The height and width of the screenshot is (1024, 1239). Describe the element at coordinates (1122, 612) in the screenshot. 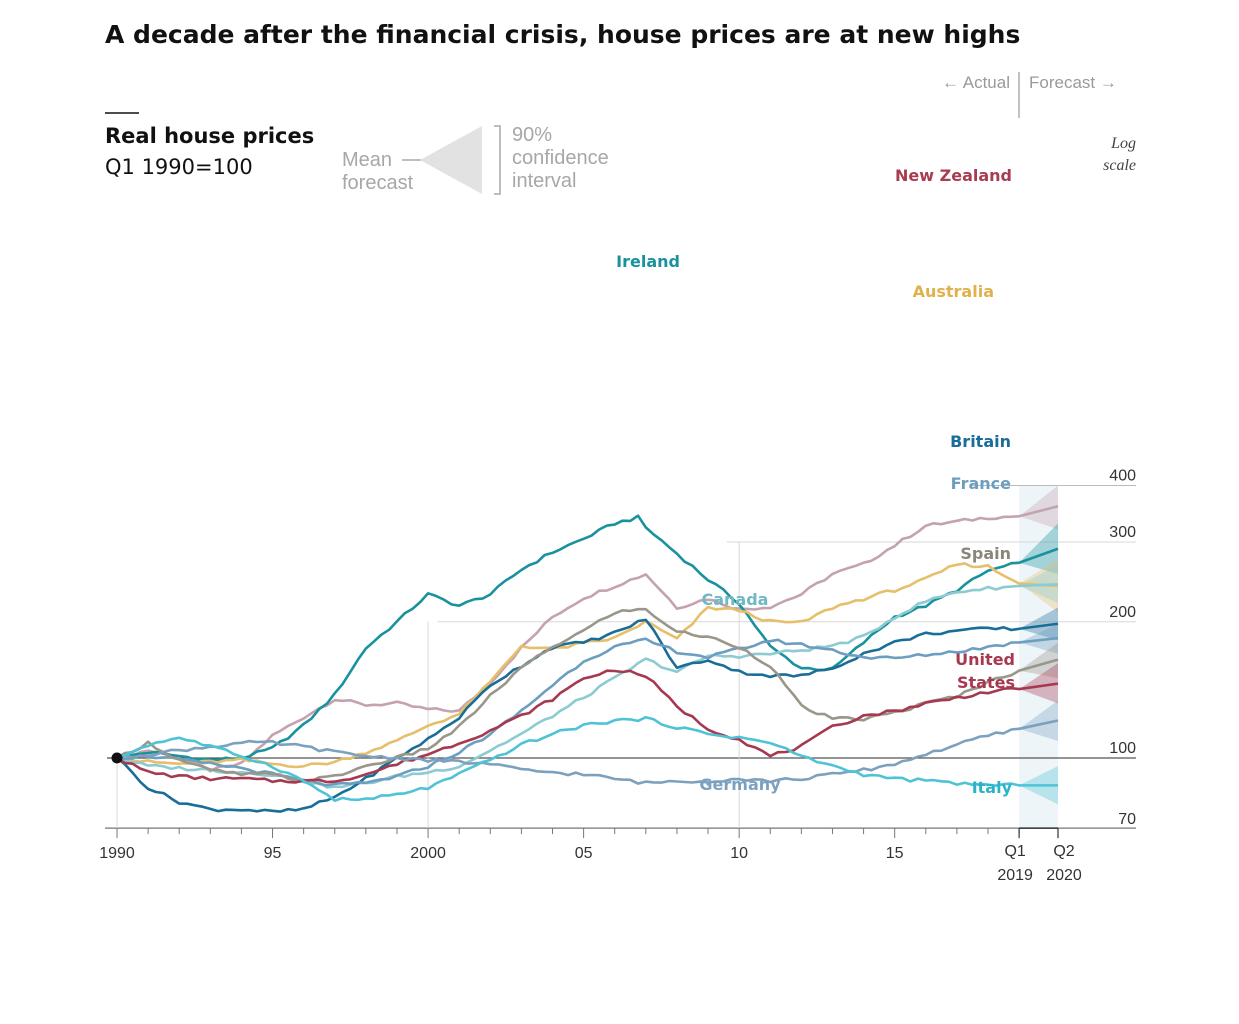

I see `y-tick-200: 200` at that location.